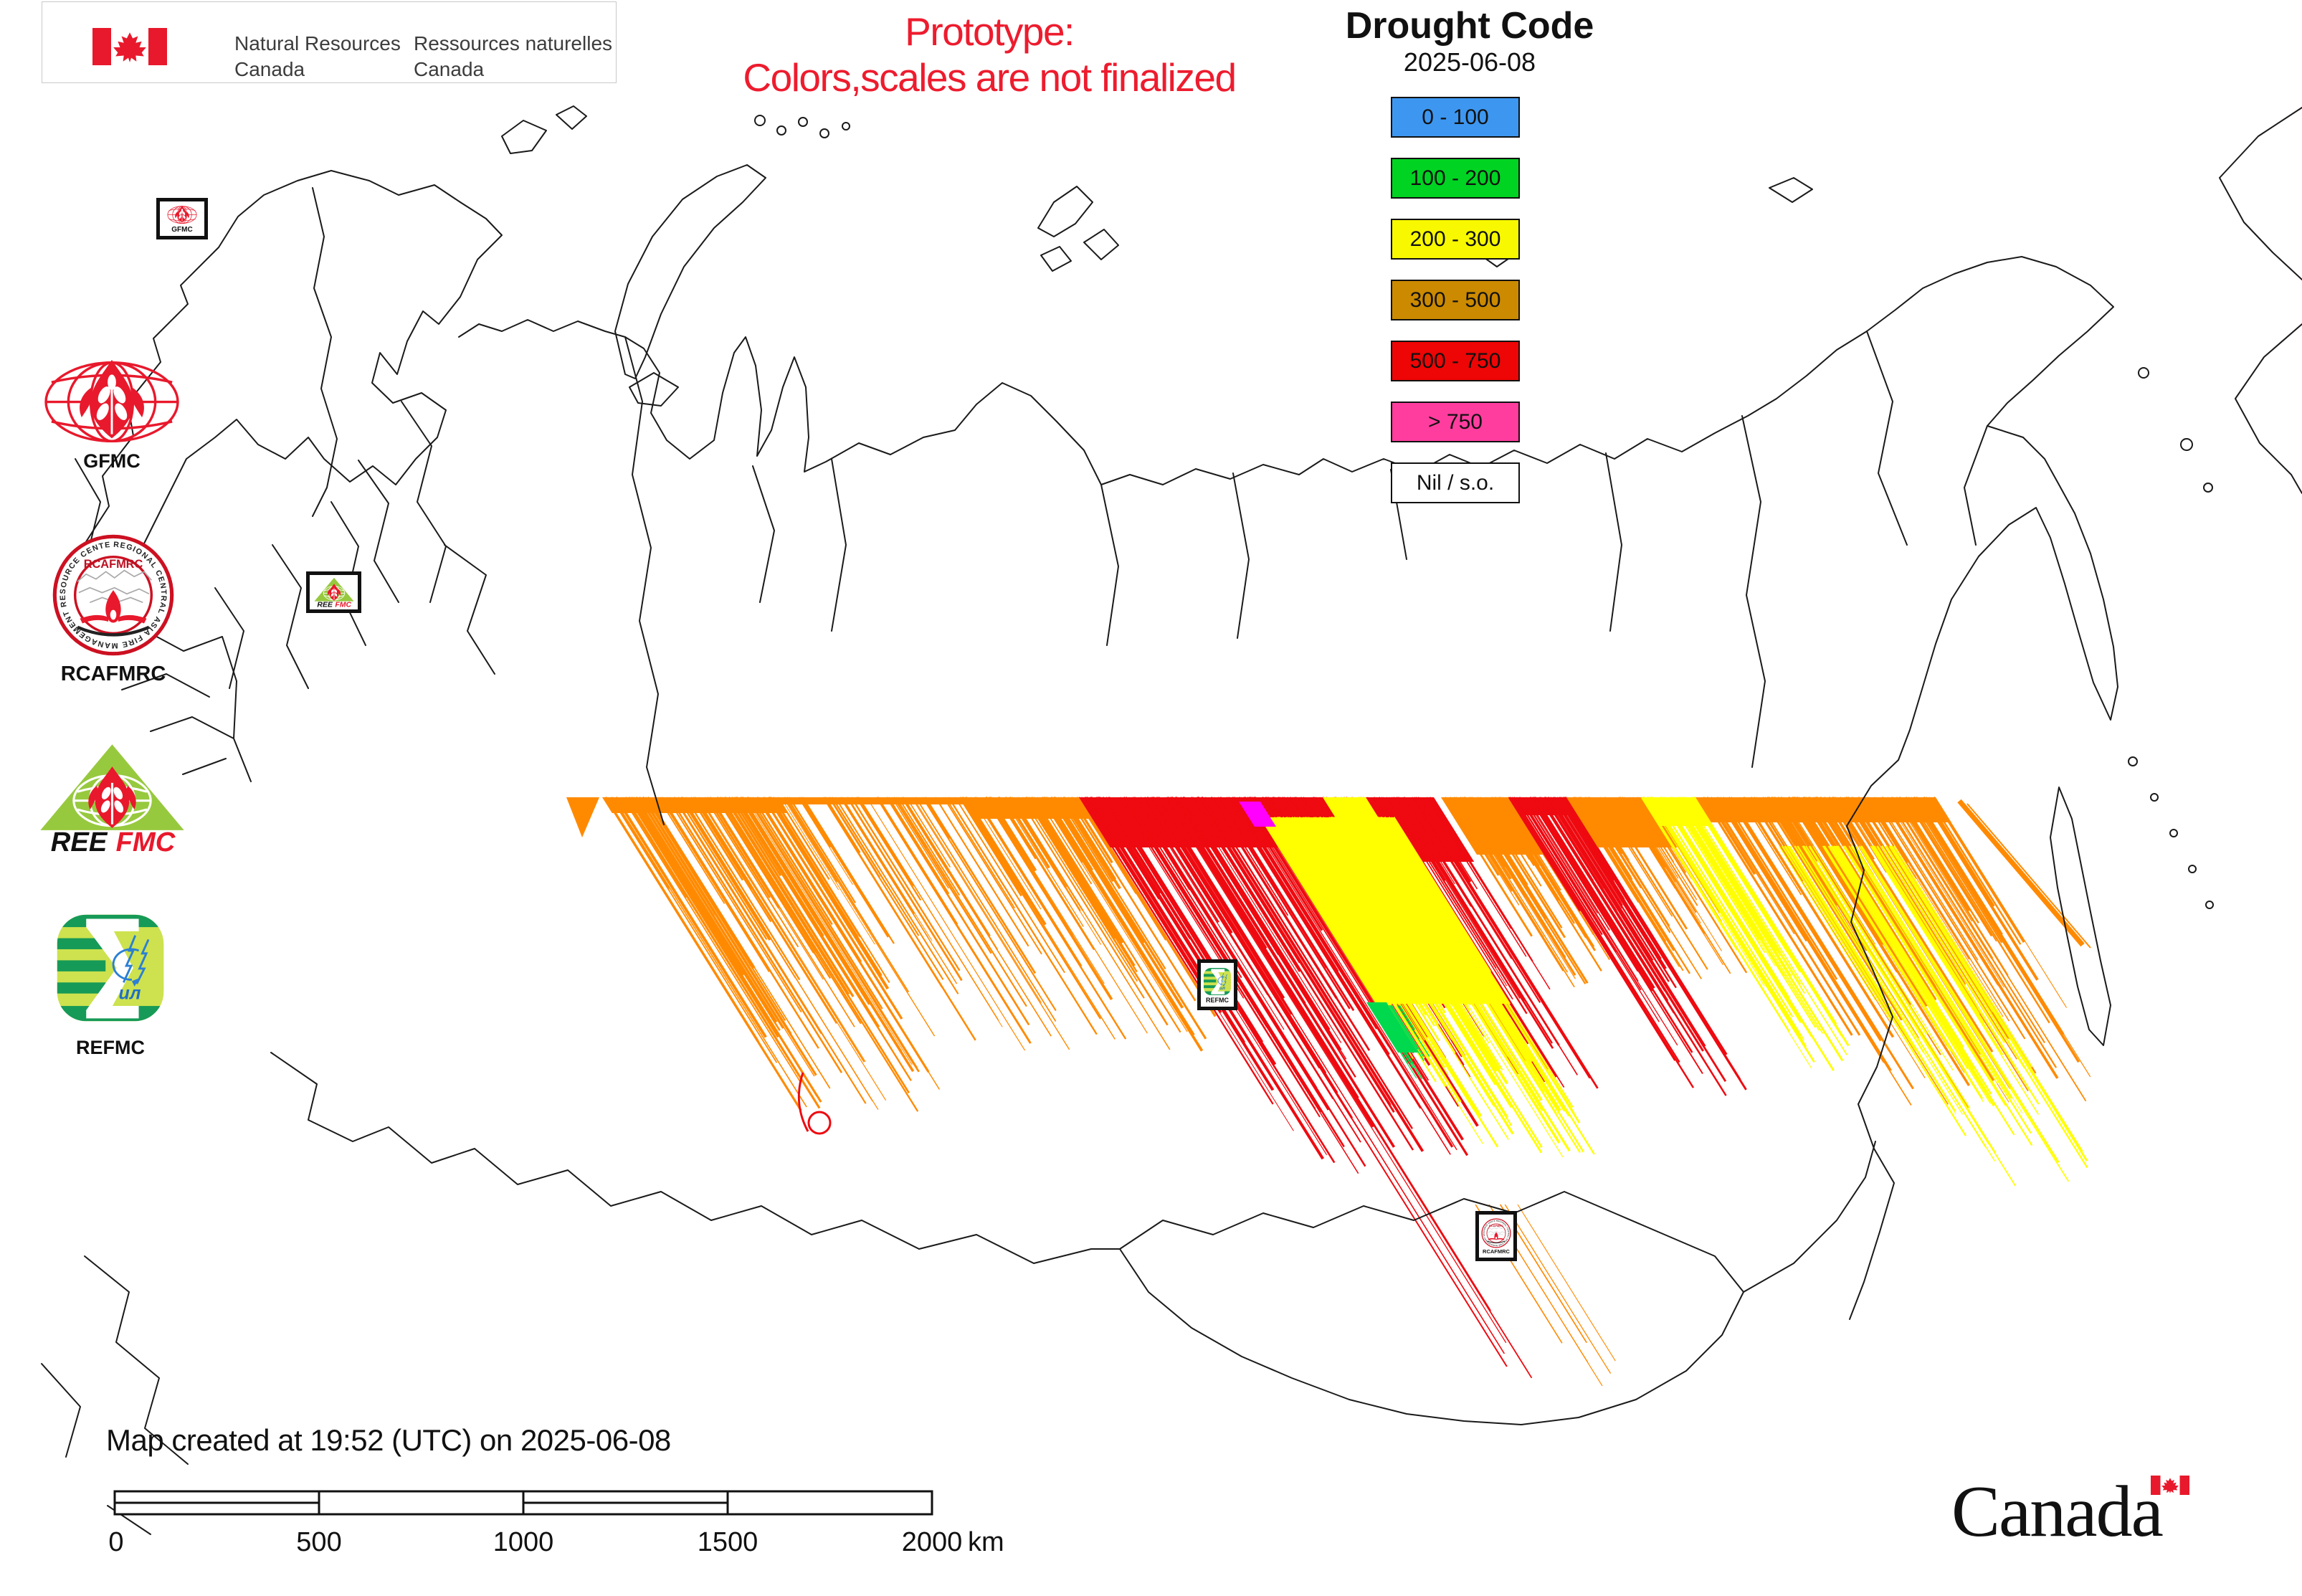 This screenshot has width=2302, height=1596. Describe the element at coordinates (182, 229) in the screenshot. I see `gfmc-marker-label: GFMC` at that location.